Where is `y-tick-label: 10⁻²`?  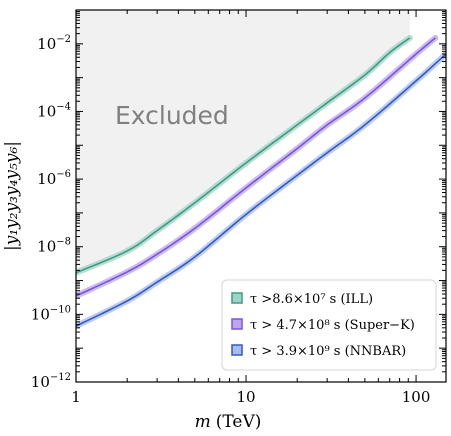
y-tick-label: 10⁻² is located at coordinates (54, 43).